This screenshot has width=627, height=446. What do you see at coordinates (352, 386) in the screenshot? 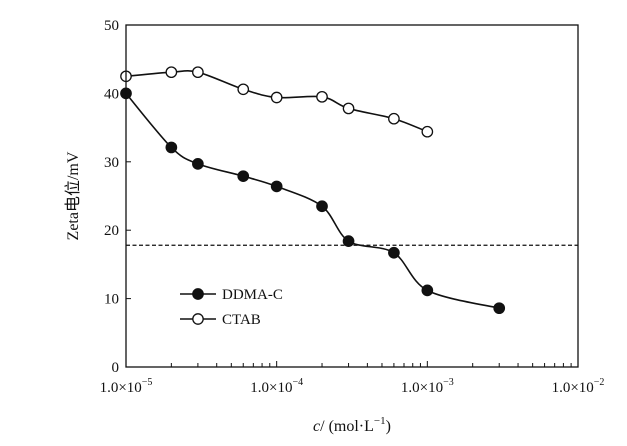
I see `x-tick-labels: 1.0×10⁻⁵ 1.0×10⁻⁴ 1.0×10⁻³ 1.0×10⁻²` at bounding box center [352, 386].